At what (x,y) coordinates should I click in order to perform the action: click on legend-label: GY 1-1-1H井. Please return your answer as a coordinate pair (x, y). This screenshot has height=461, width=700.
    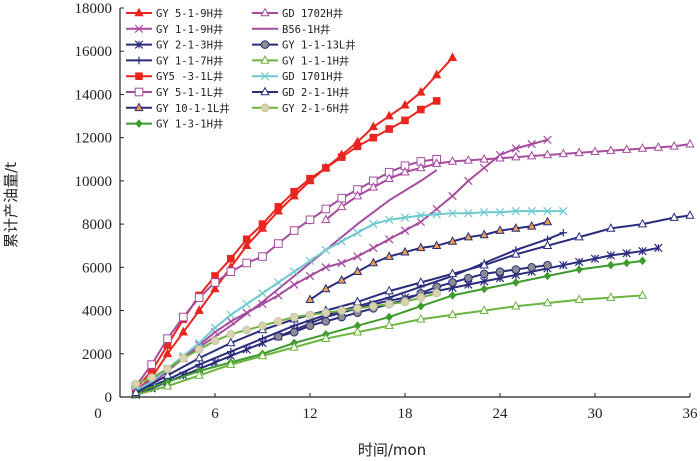
    Looking at the image, I should click on (315, 60).